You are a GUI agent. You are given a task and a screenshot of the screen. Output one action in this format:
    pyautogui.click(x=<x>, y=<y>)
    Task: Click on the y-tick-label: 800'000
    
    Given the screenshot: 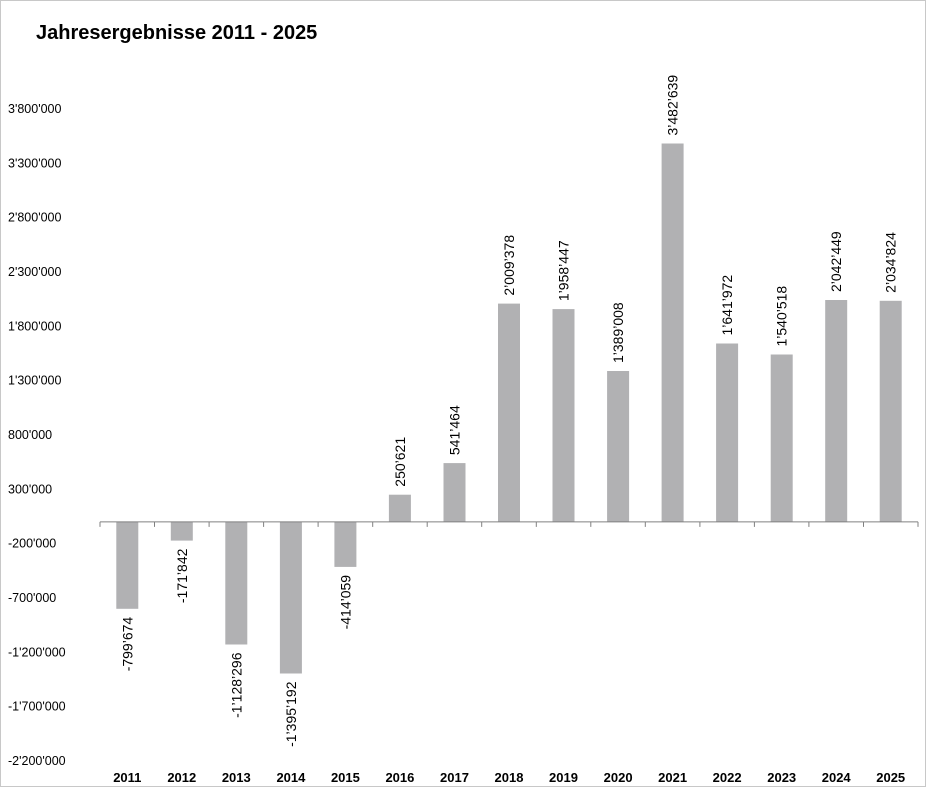 What is the action you would take?
    pyautogui.click(x=30, y=435)
    